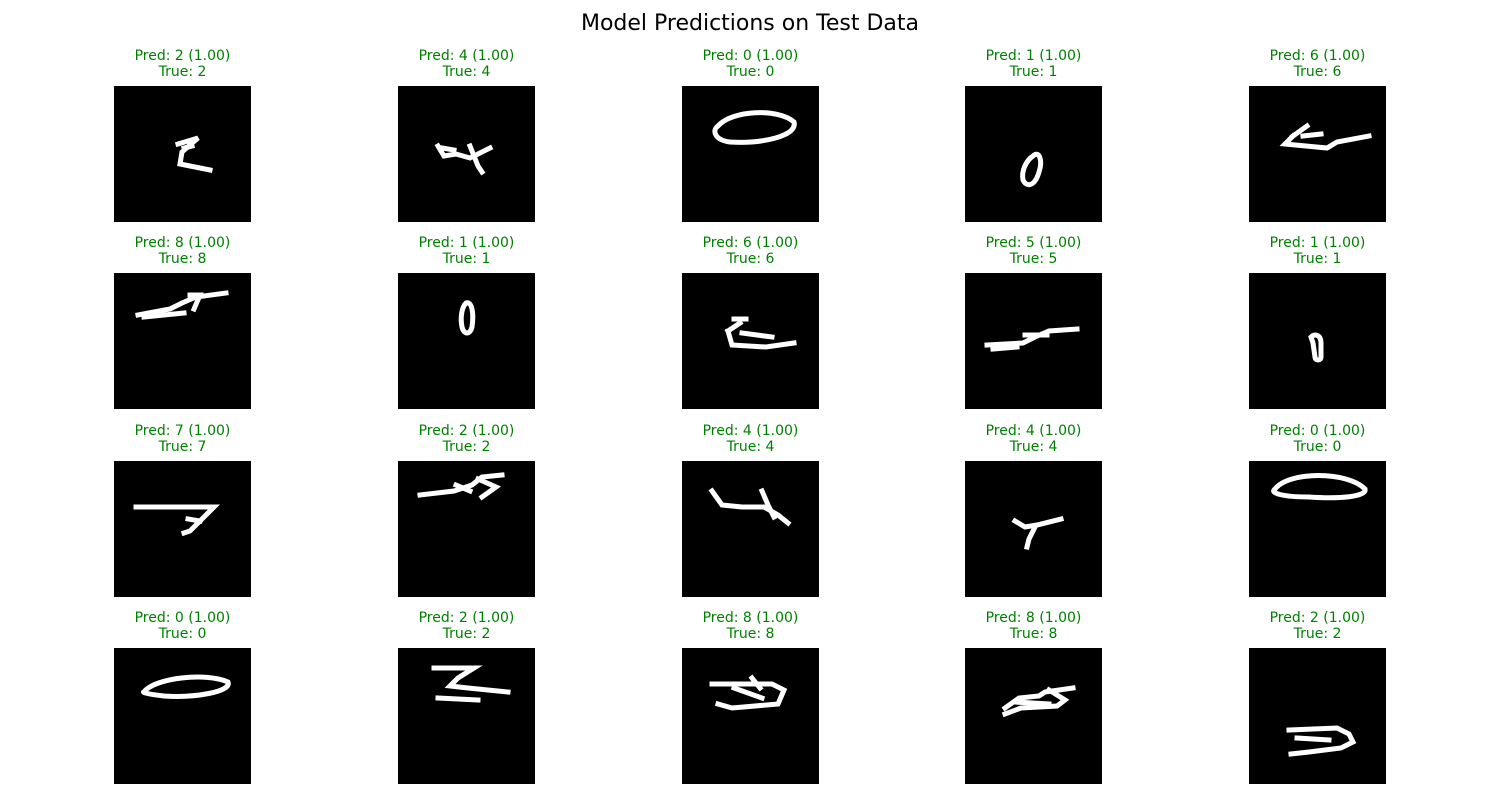 This screenshot has height=800, width=1500. Describe the element at coordinates (1033, 243) in the screenshot. I see `prediction-label: Pred: 5 (1.00)` at that location.